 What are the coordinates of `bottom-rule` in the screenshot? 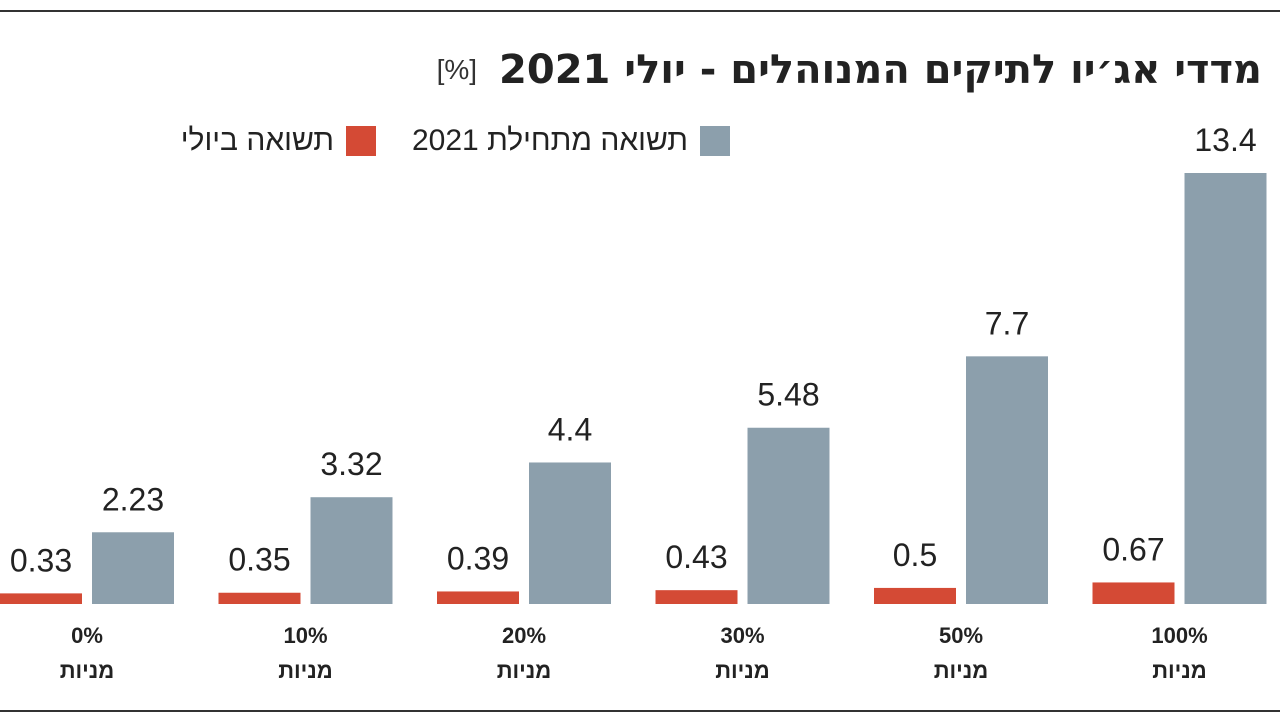 It's located at (640, 711).